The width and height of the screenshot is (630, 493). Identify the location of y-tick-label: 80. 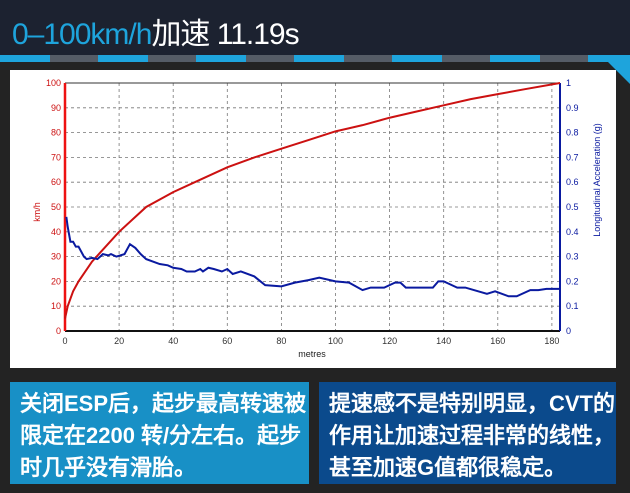
(56, 133).